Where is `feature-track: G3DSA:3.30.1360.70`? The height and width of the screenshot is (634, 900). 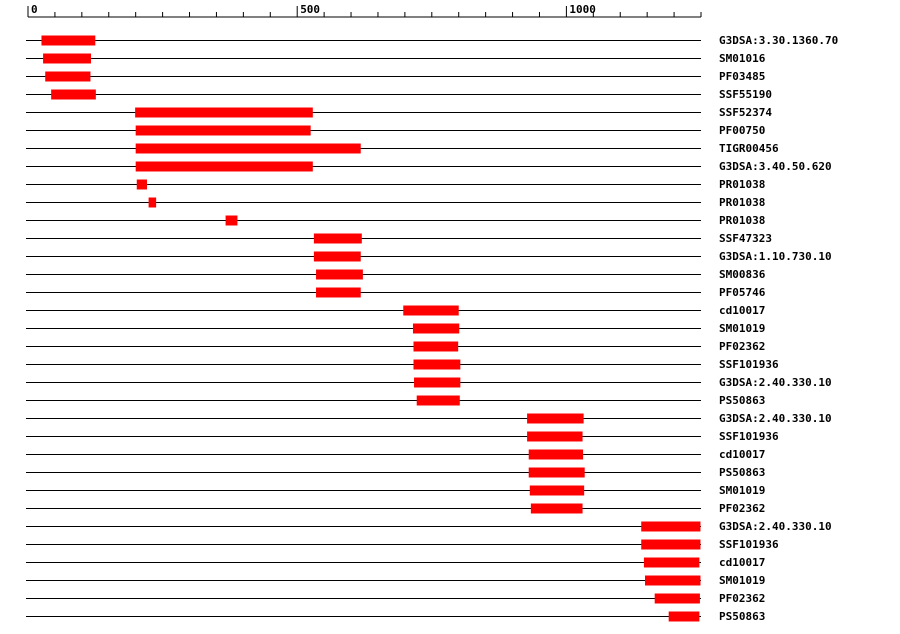 feature-track: G3DSA:3.30.1360.70 is located at coordinates (432, 40).